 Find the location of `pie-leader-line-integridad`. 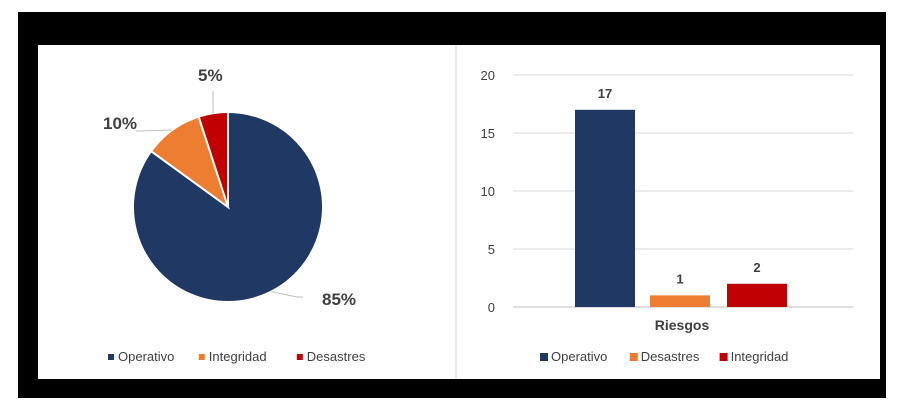

pie-leader-line-integridad is located at coordinates (154, 130).